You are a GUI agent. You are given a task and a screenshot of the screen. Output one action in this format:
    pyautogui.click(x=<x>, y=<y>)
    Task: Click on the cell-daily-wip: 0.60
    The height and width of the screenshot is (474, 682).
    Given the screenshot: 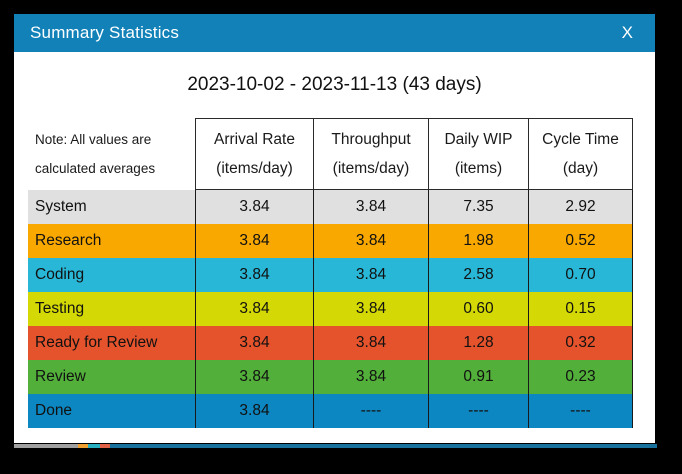 What is the action you would take?
    pyautogui.click(x=478, y=309)
    